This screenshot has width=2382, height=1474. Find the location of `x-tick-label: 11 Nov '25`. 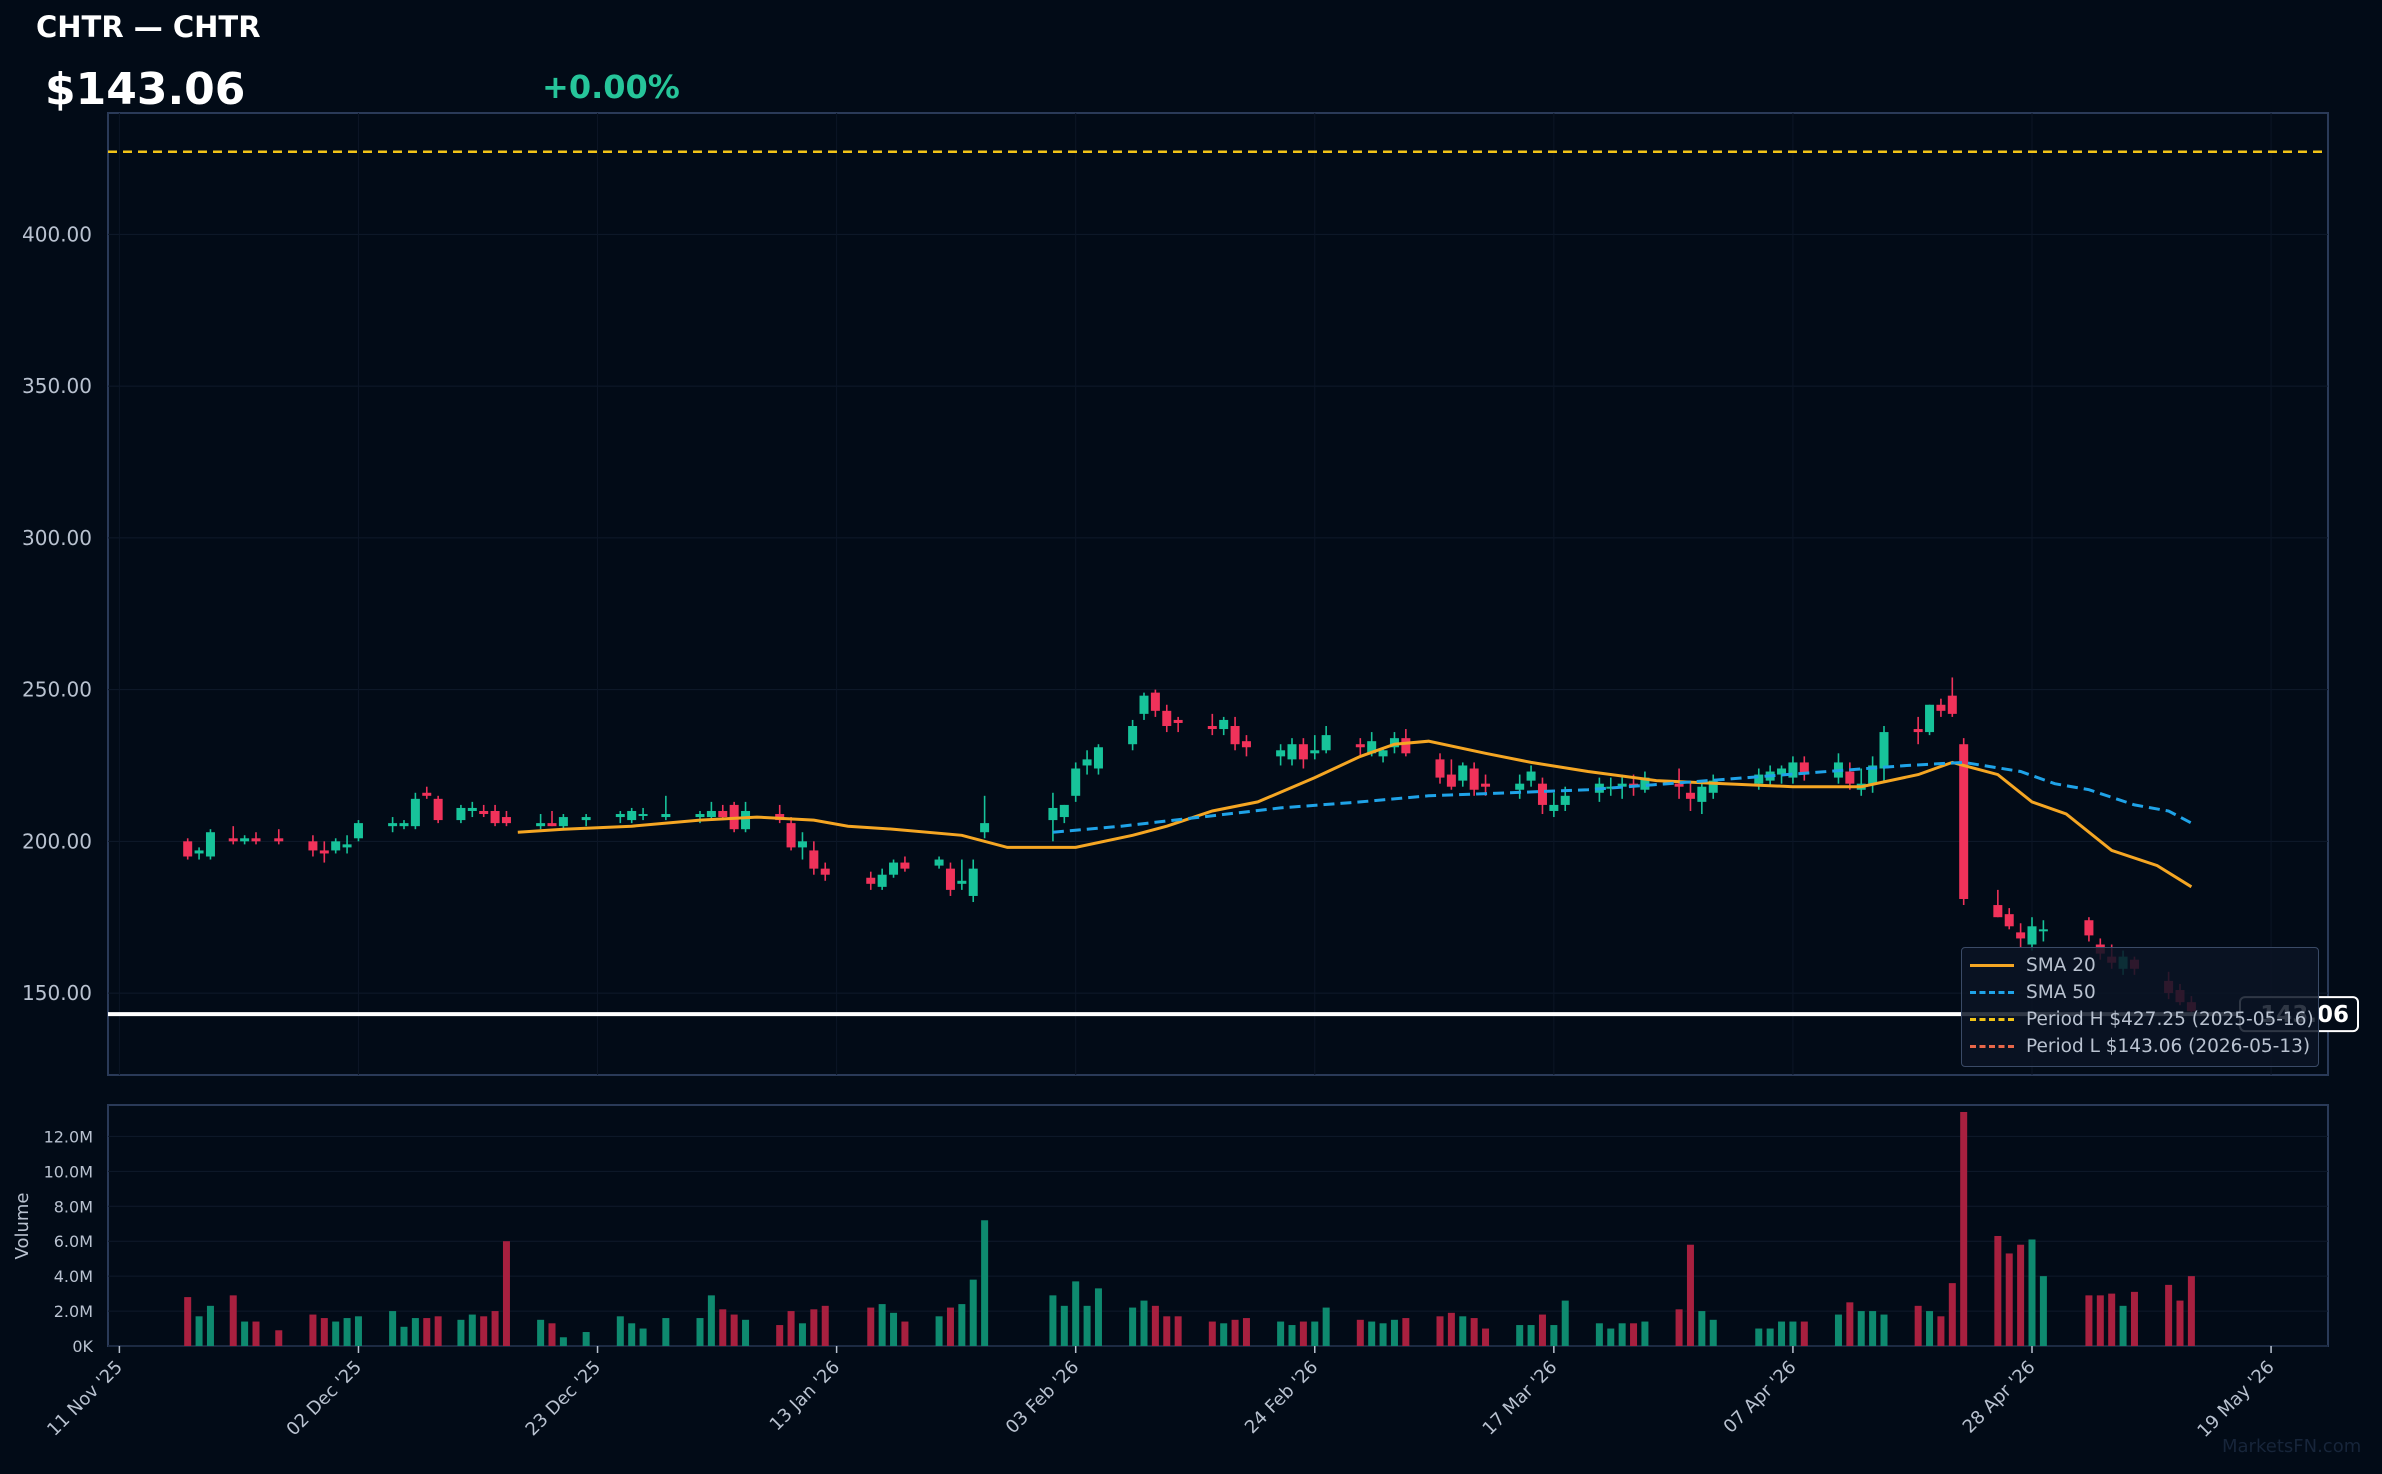

x-tick-label: 11 Nov '25 is located at coordinates (85, 1399).